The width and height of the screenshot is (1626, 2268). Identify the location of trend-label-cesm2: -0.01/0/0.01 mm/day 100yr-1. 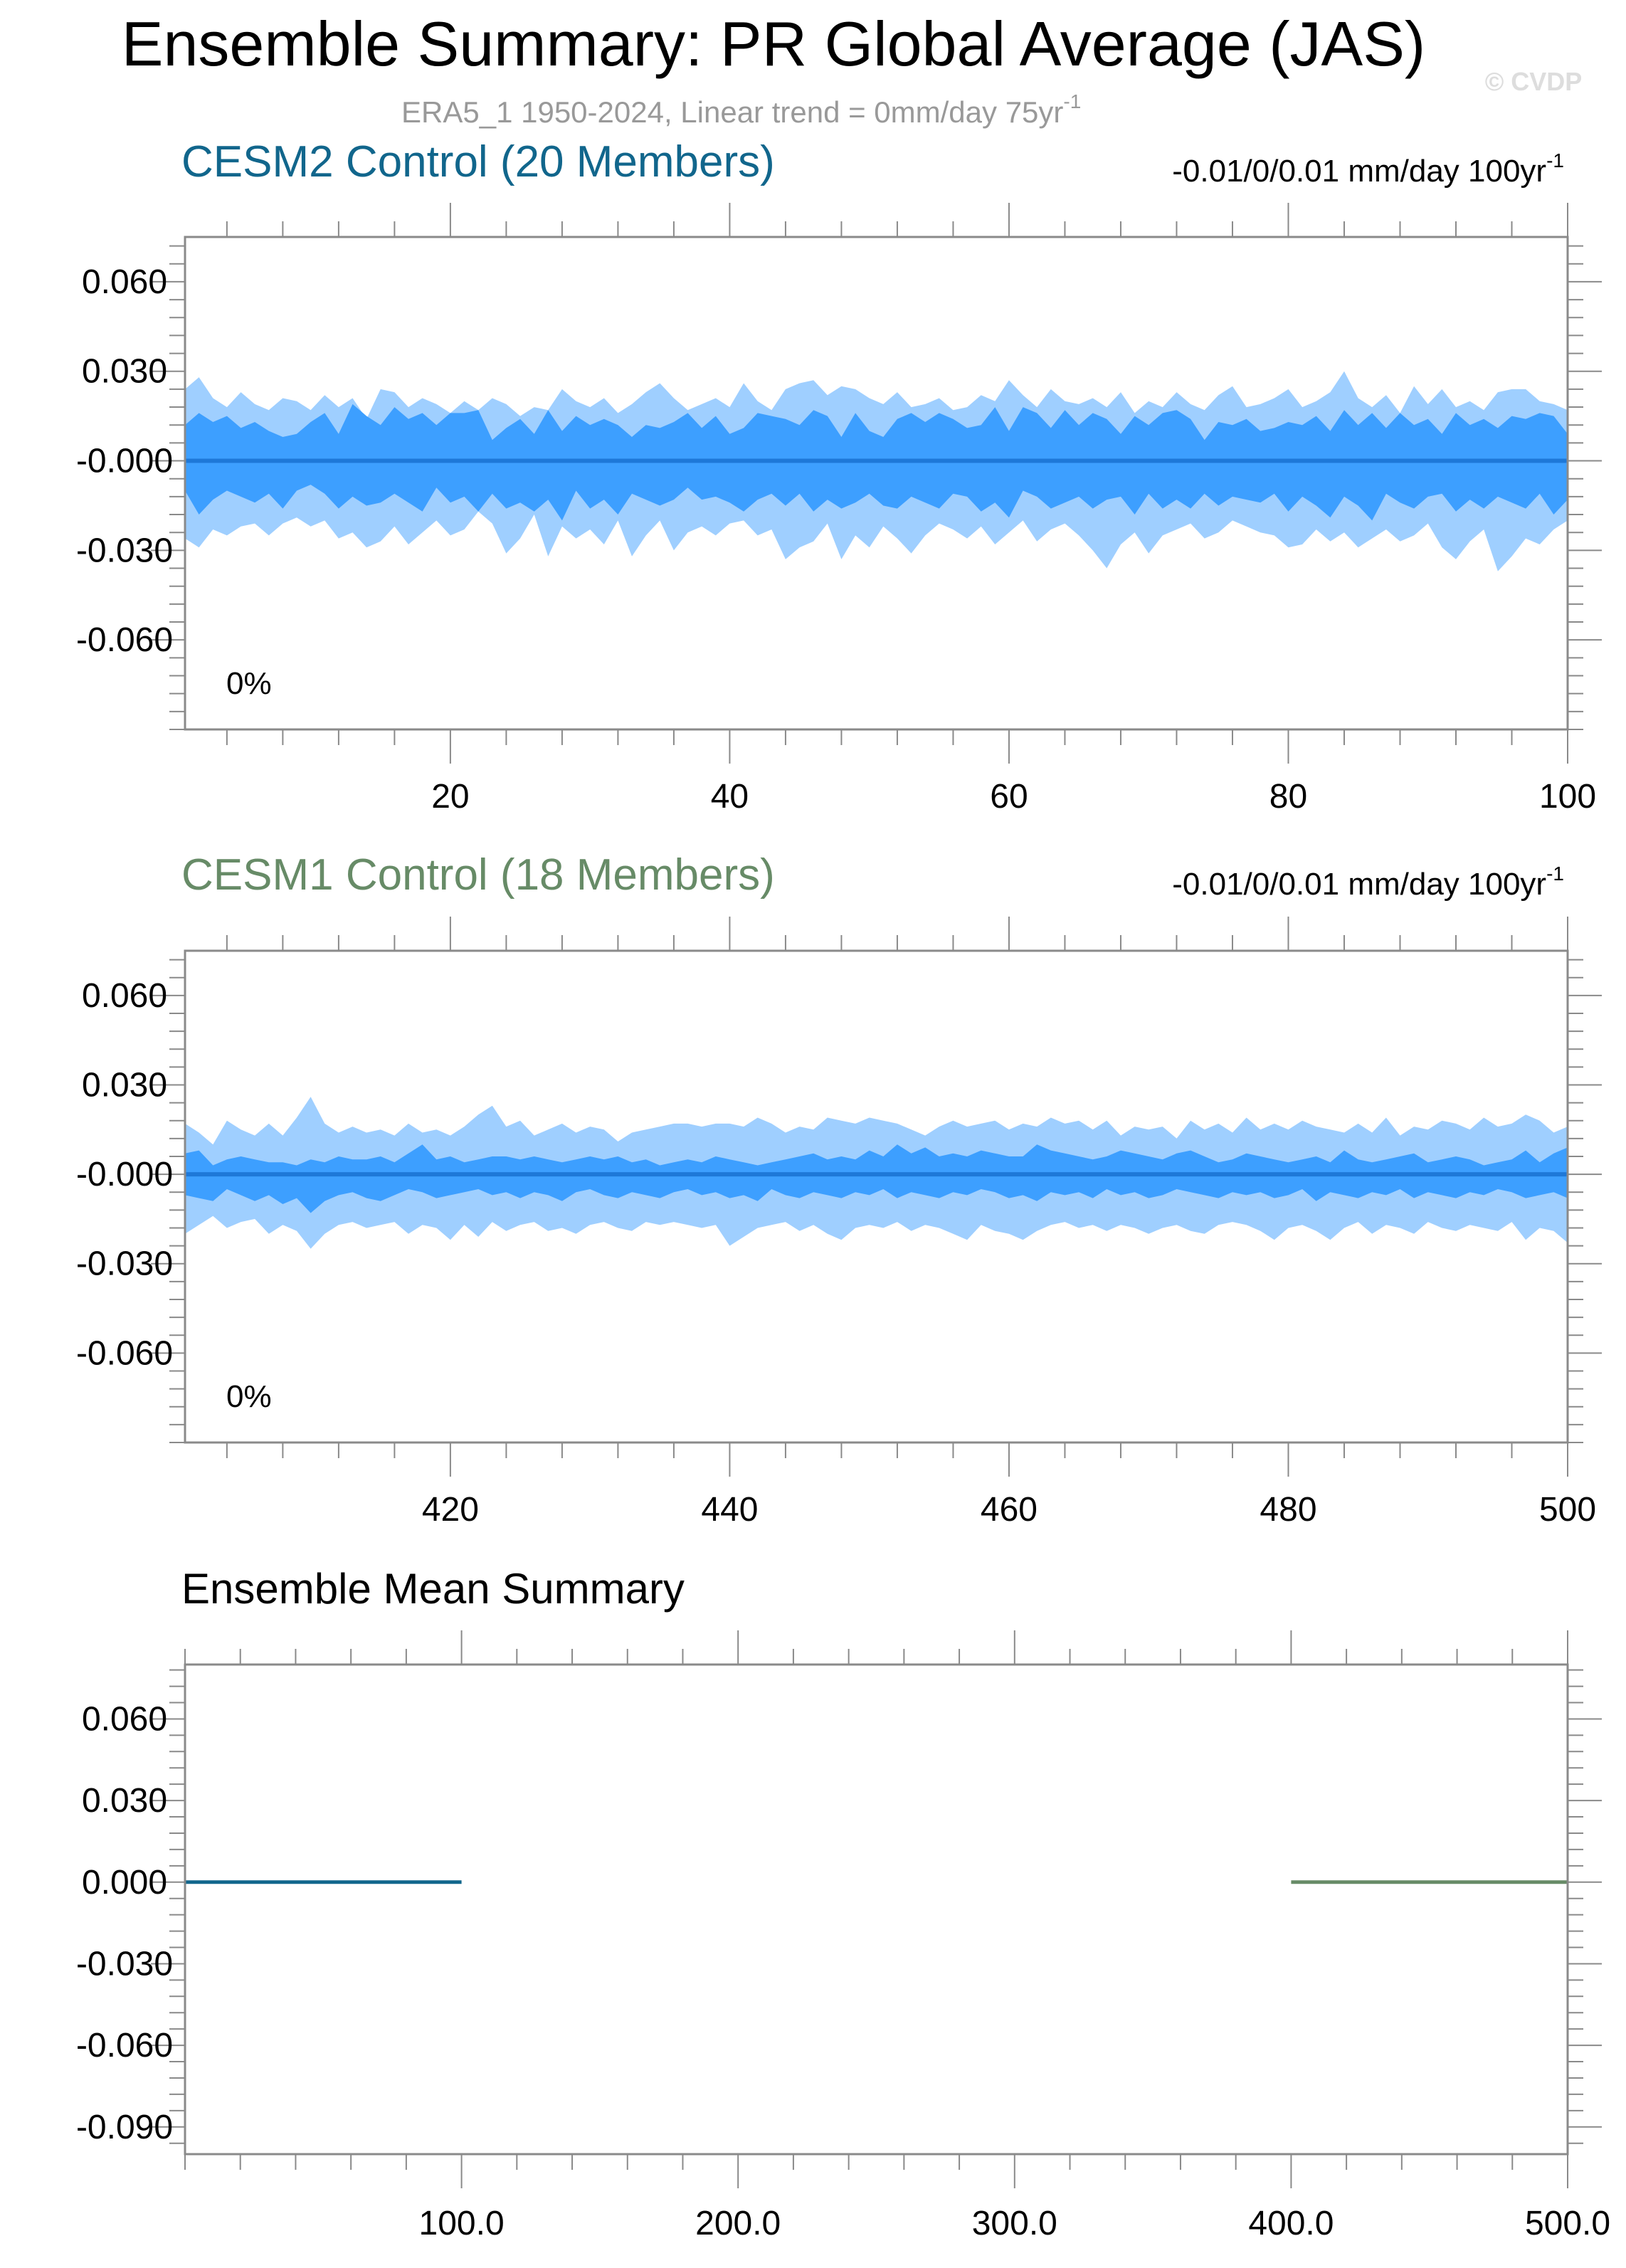
(1368, 169).